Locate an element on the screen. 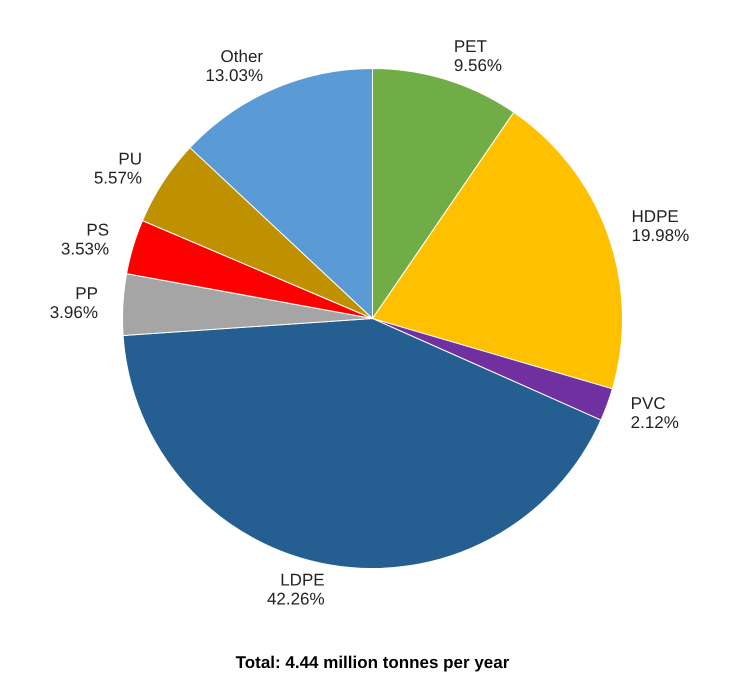 The width and height of the screenshot is (736, 685). data-label: 3.53% is located at coordinates (85, 249).